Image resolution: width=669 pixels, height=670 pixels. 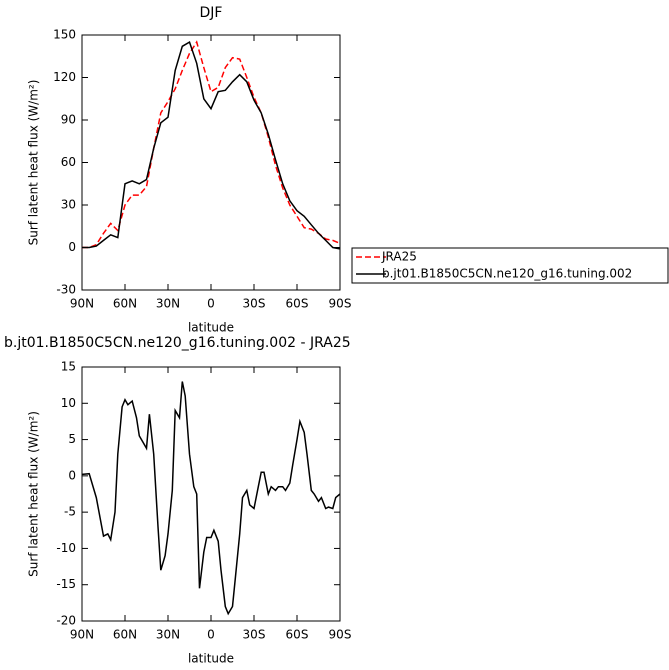 I want to click on legend-box, so click(x=510, y=265).